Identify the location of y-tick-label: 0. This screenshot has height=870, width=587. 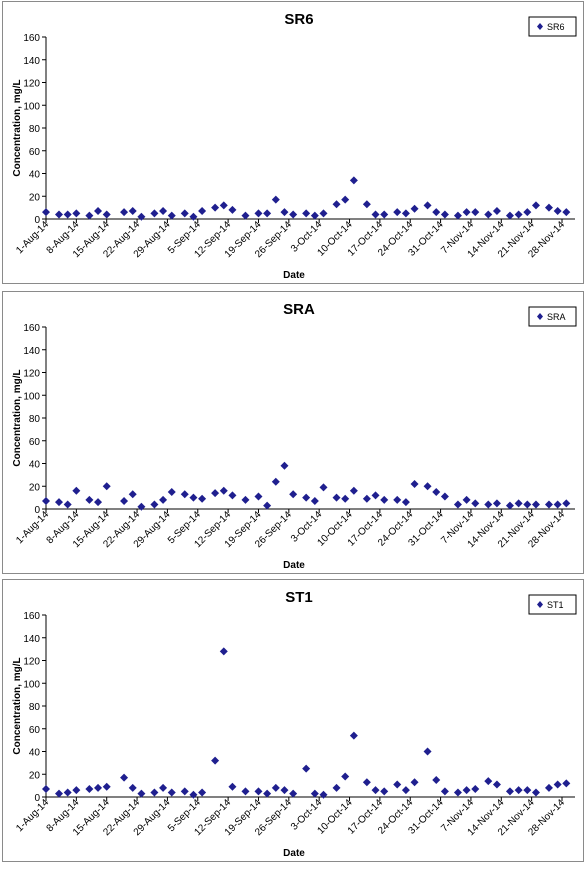
(37, 798).